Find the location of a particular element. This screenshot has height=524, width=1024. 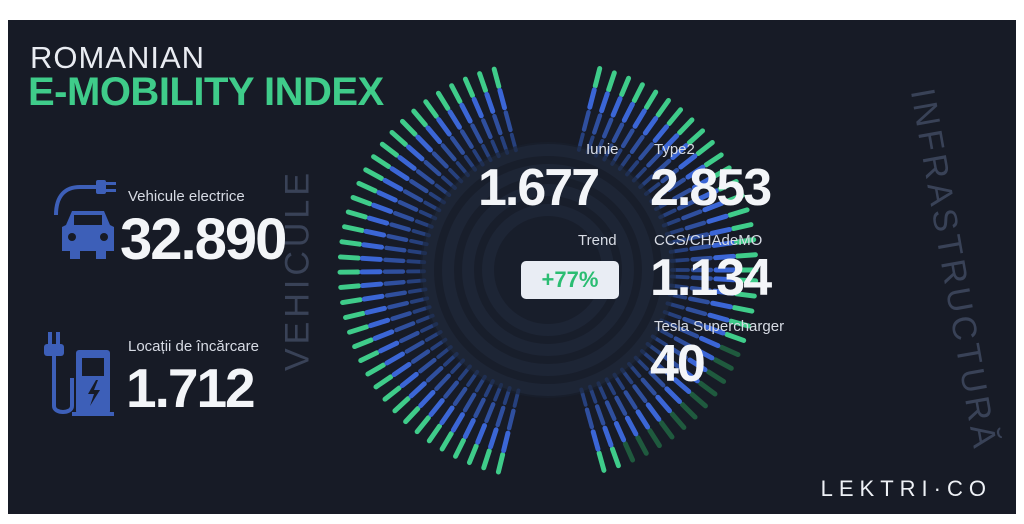

type2-label: Type2 is located at coordinates (674, 149).